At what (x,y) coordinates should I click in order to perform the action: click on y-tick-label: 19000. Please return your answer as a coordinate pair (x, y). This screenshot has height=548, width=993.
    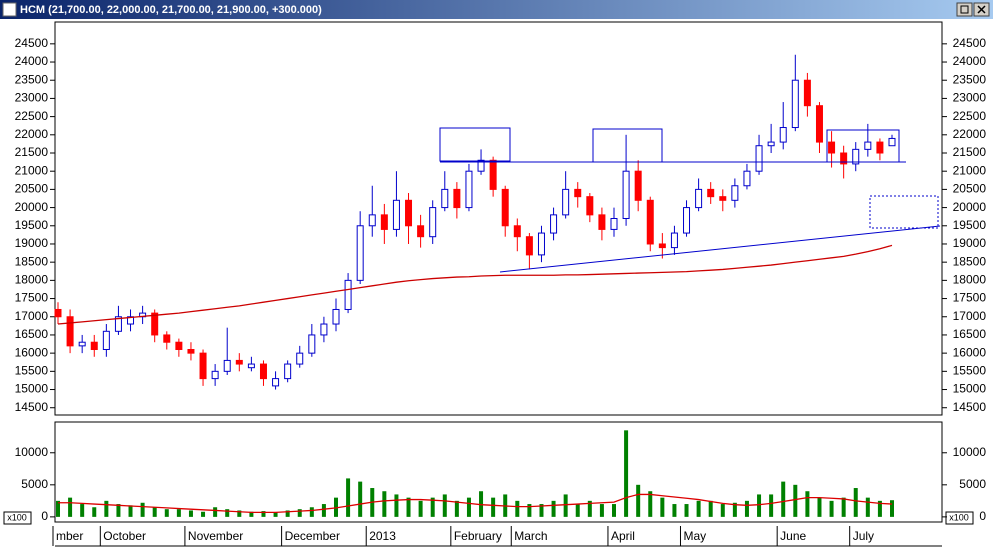
    Looking at the image, I should click on (970, 243).